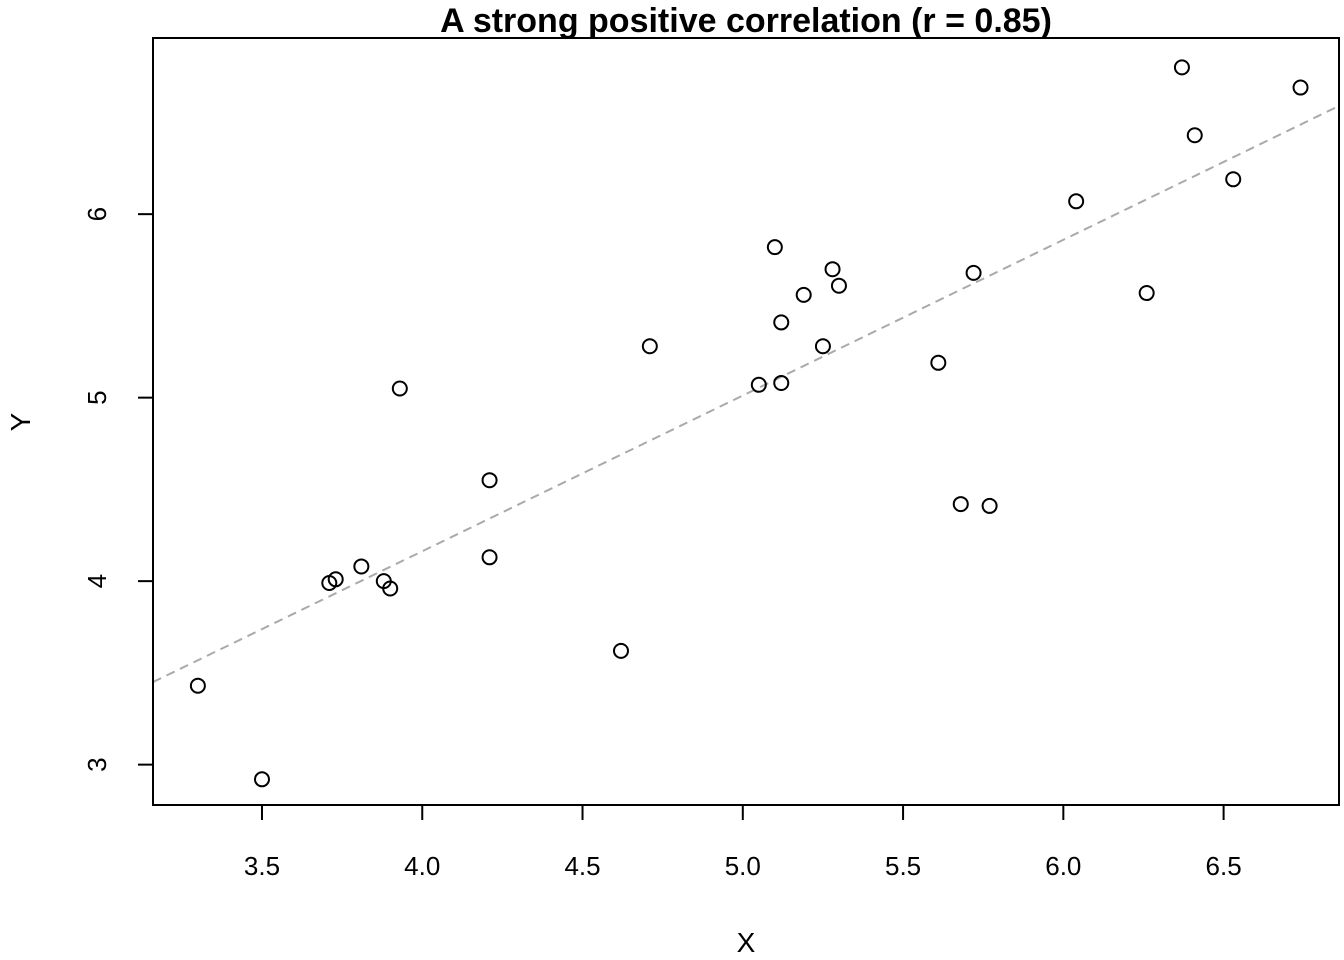 This screenshot has width=1344, height=960. What do you see at coordinates (743, 866) in the screenshot?
I see `x-tick-label: 5.0` at bounding box center [743, 866].